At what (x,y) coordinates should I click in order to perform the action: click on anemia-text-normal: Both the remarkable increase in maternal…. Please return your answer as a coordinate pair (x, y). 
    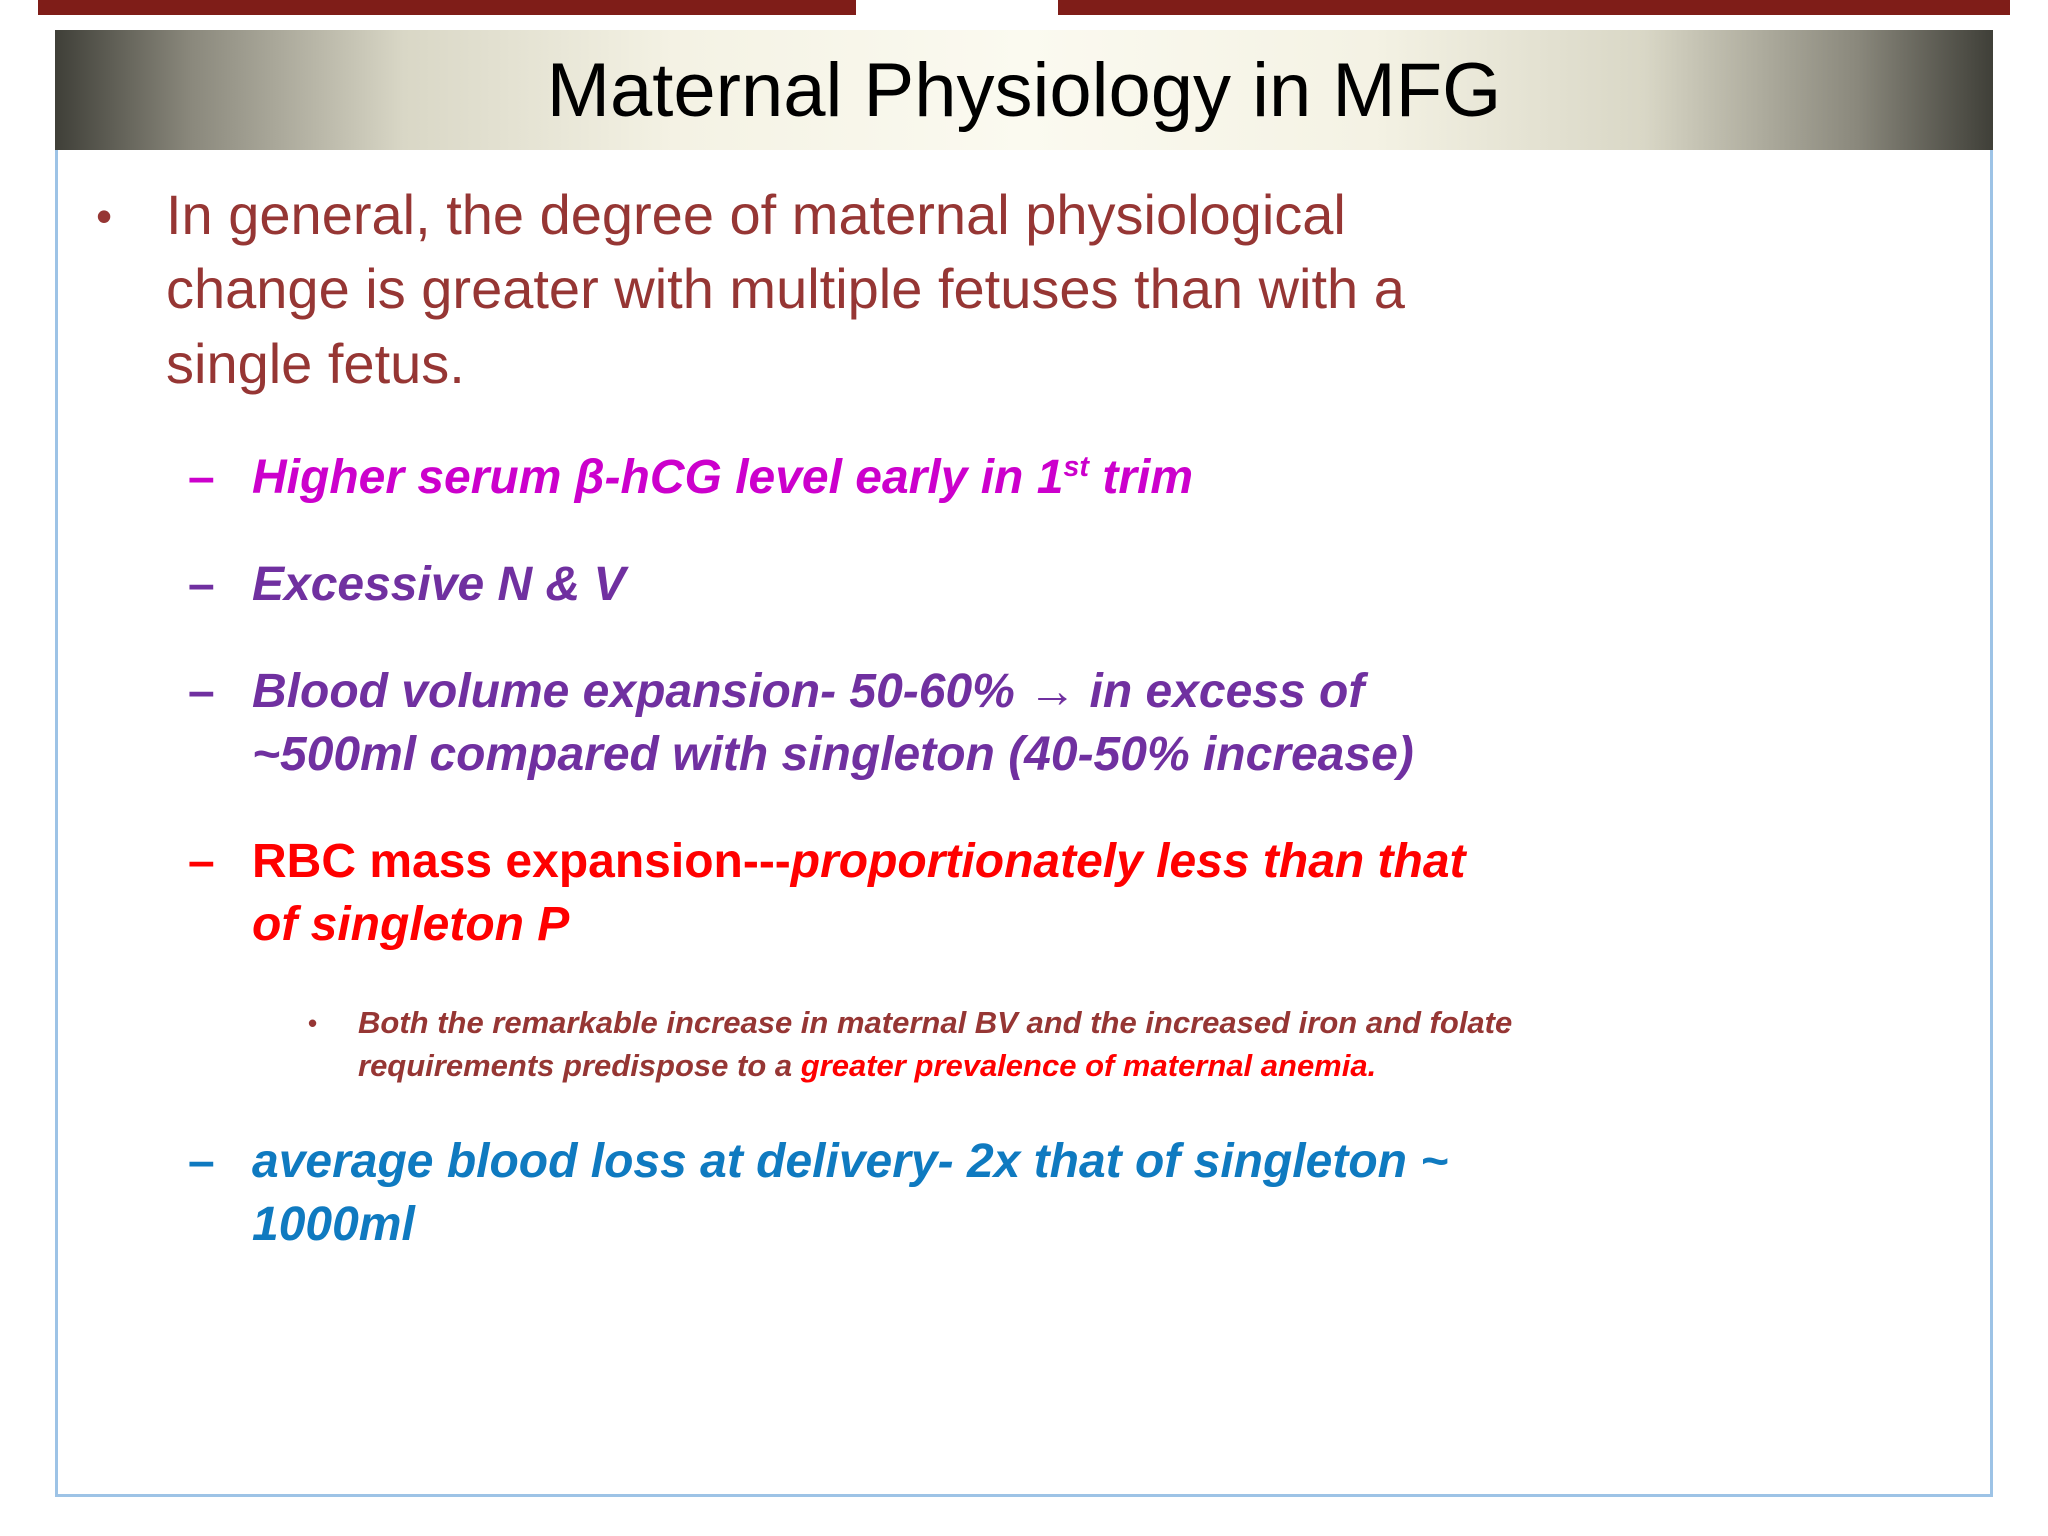
    Looking at the image, I should click on (935, 1044).